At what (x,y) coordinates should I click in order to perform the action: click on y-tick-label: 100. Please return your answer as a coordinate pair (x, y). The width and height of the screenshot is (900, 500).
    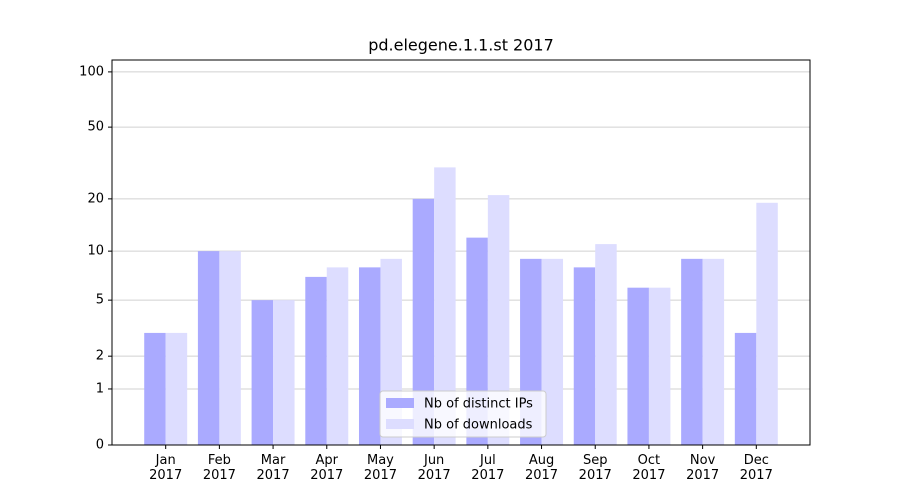
    Looking at the image, I should click on (91, 71).